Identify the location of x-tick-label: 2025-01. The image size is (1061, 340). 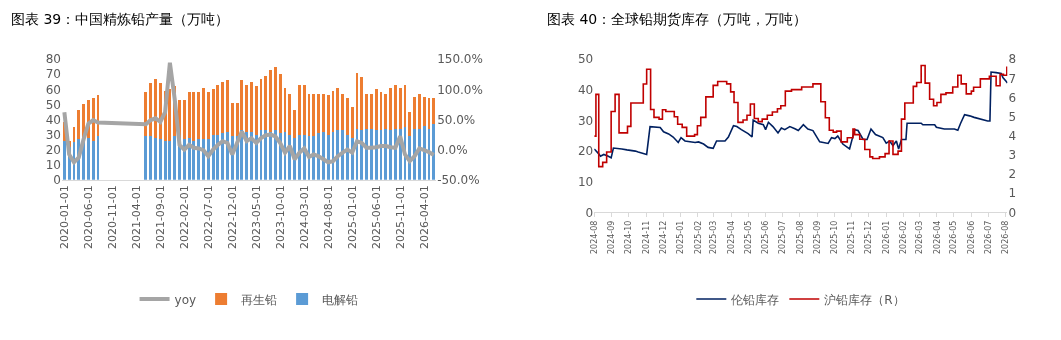
(681, 237).